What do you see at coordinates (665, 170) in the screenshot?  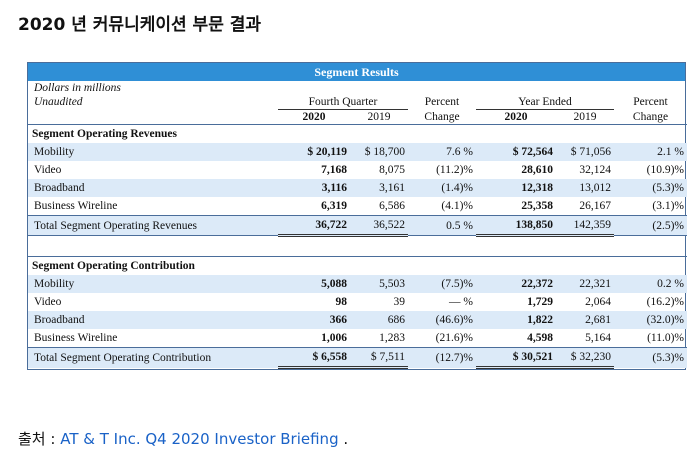 I see `cell: (10.9)%` at bounding box center [665, 170].